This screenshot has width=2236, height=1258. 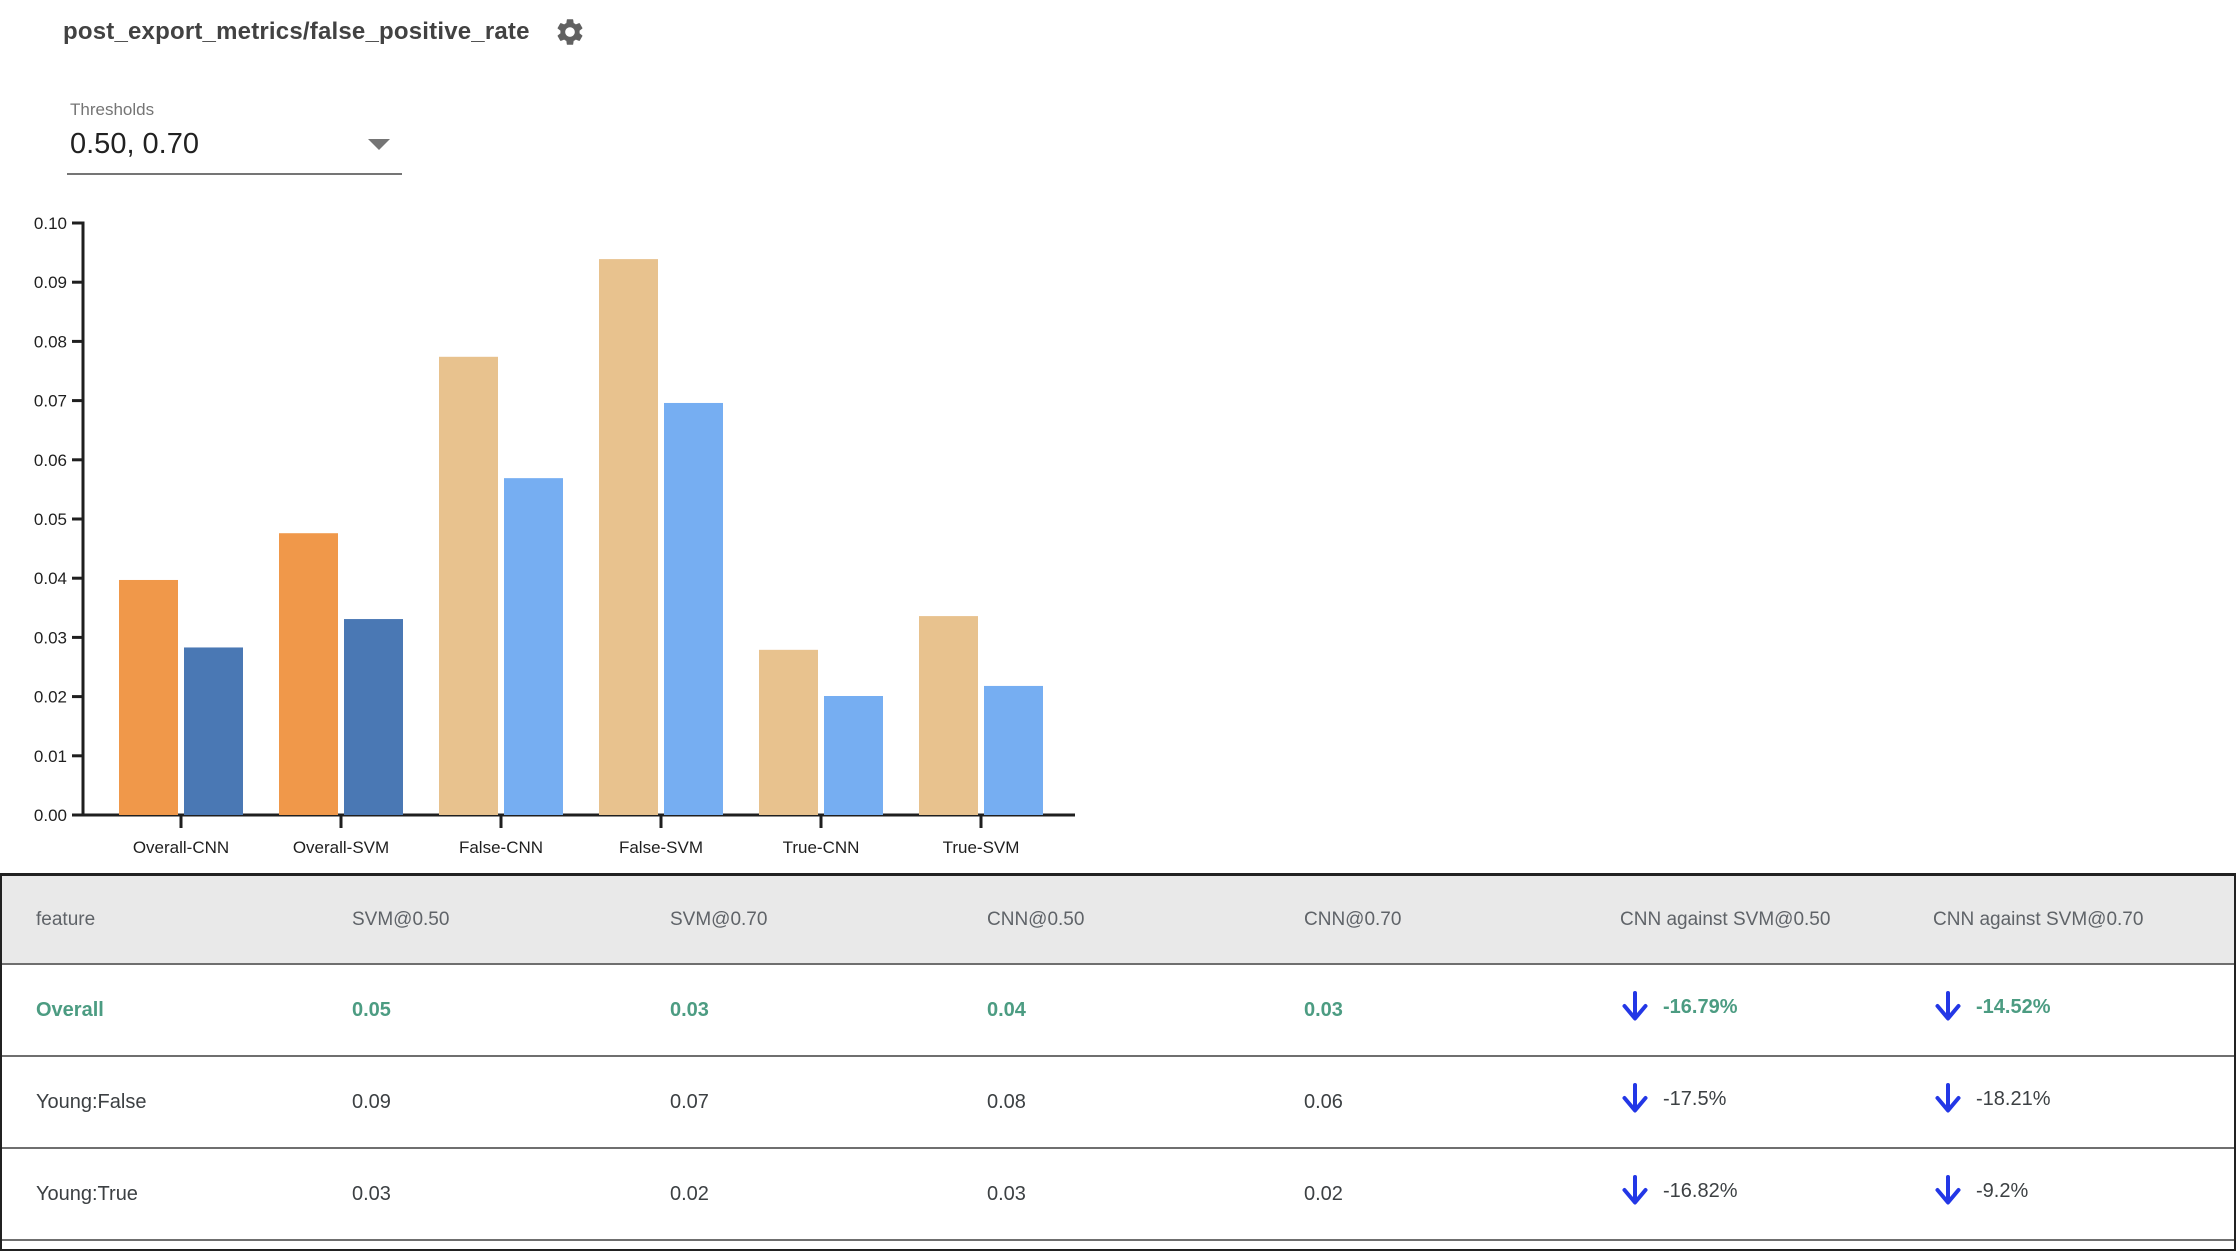 What do you see at coordinates (50, 578) in the screenshot?
I see `y-axis-label: 0.04` at bounding box center [50, 578].